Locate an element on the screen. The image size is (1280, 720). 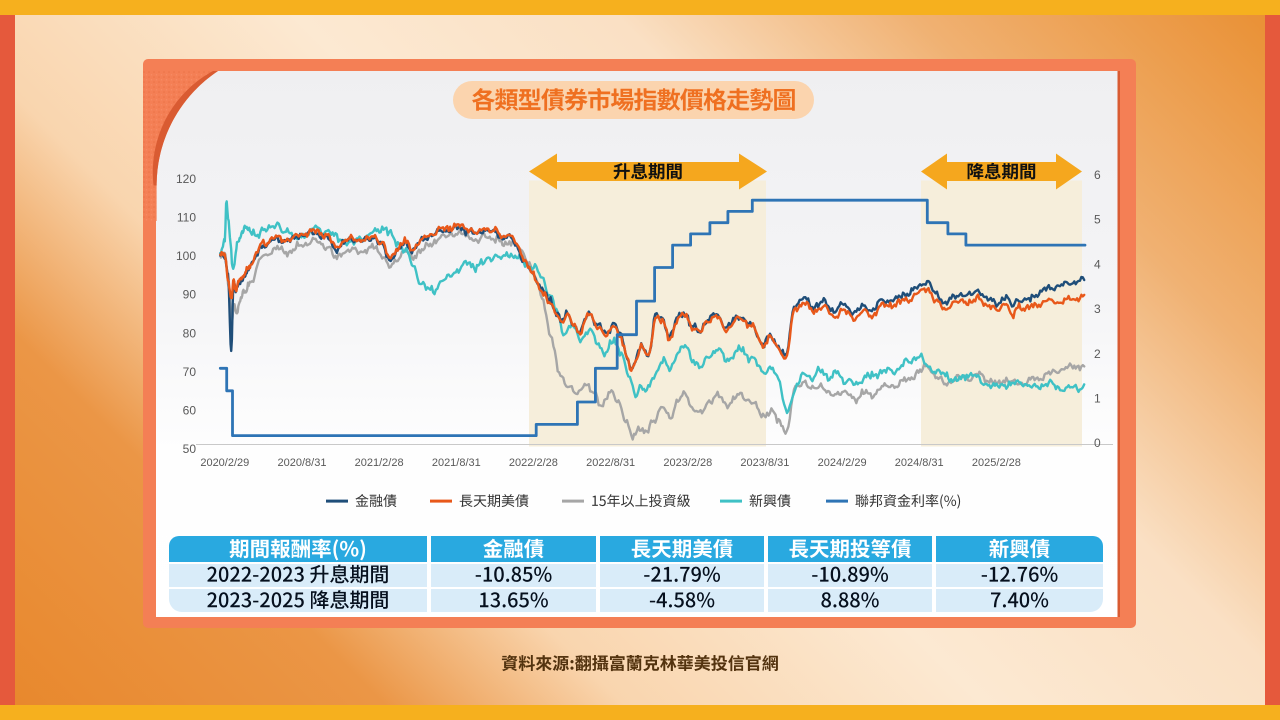
svg-text: 2020/8/31 is located at coordinates (302, 463).